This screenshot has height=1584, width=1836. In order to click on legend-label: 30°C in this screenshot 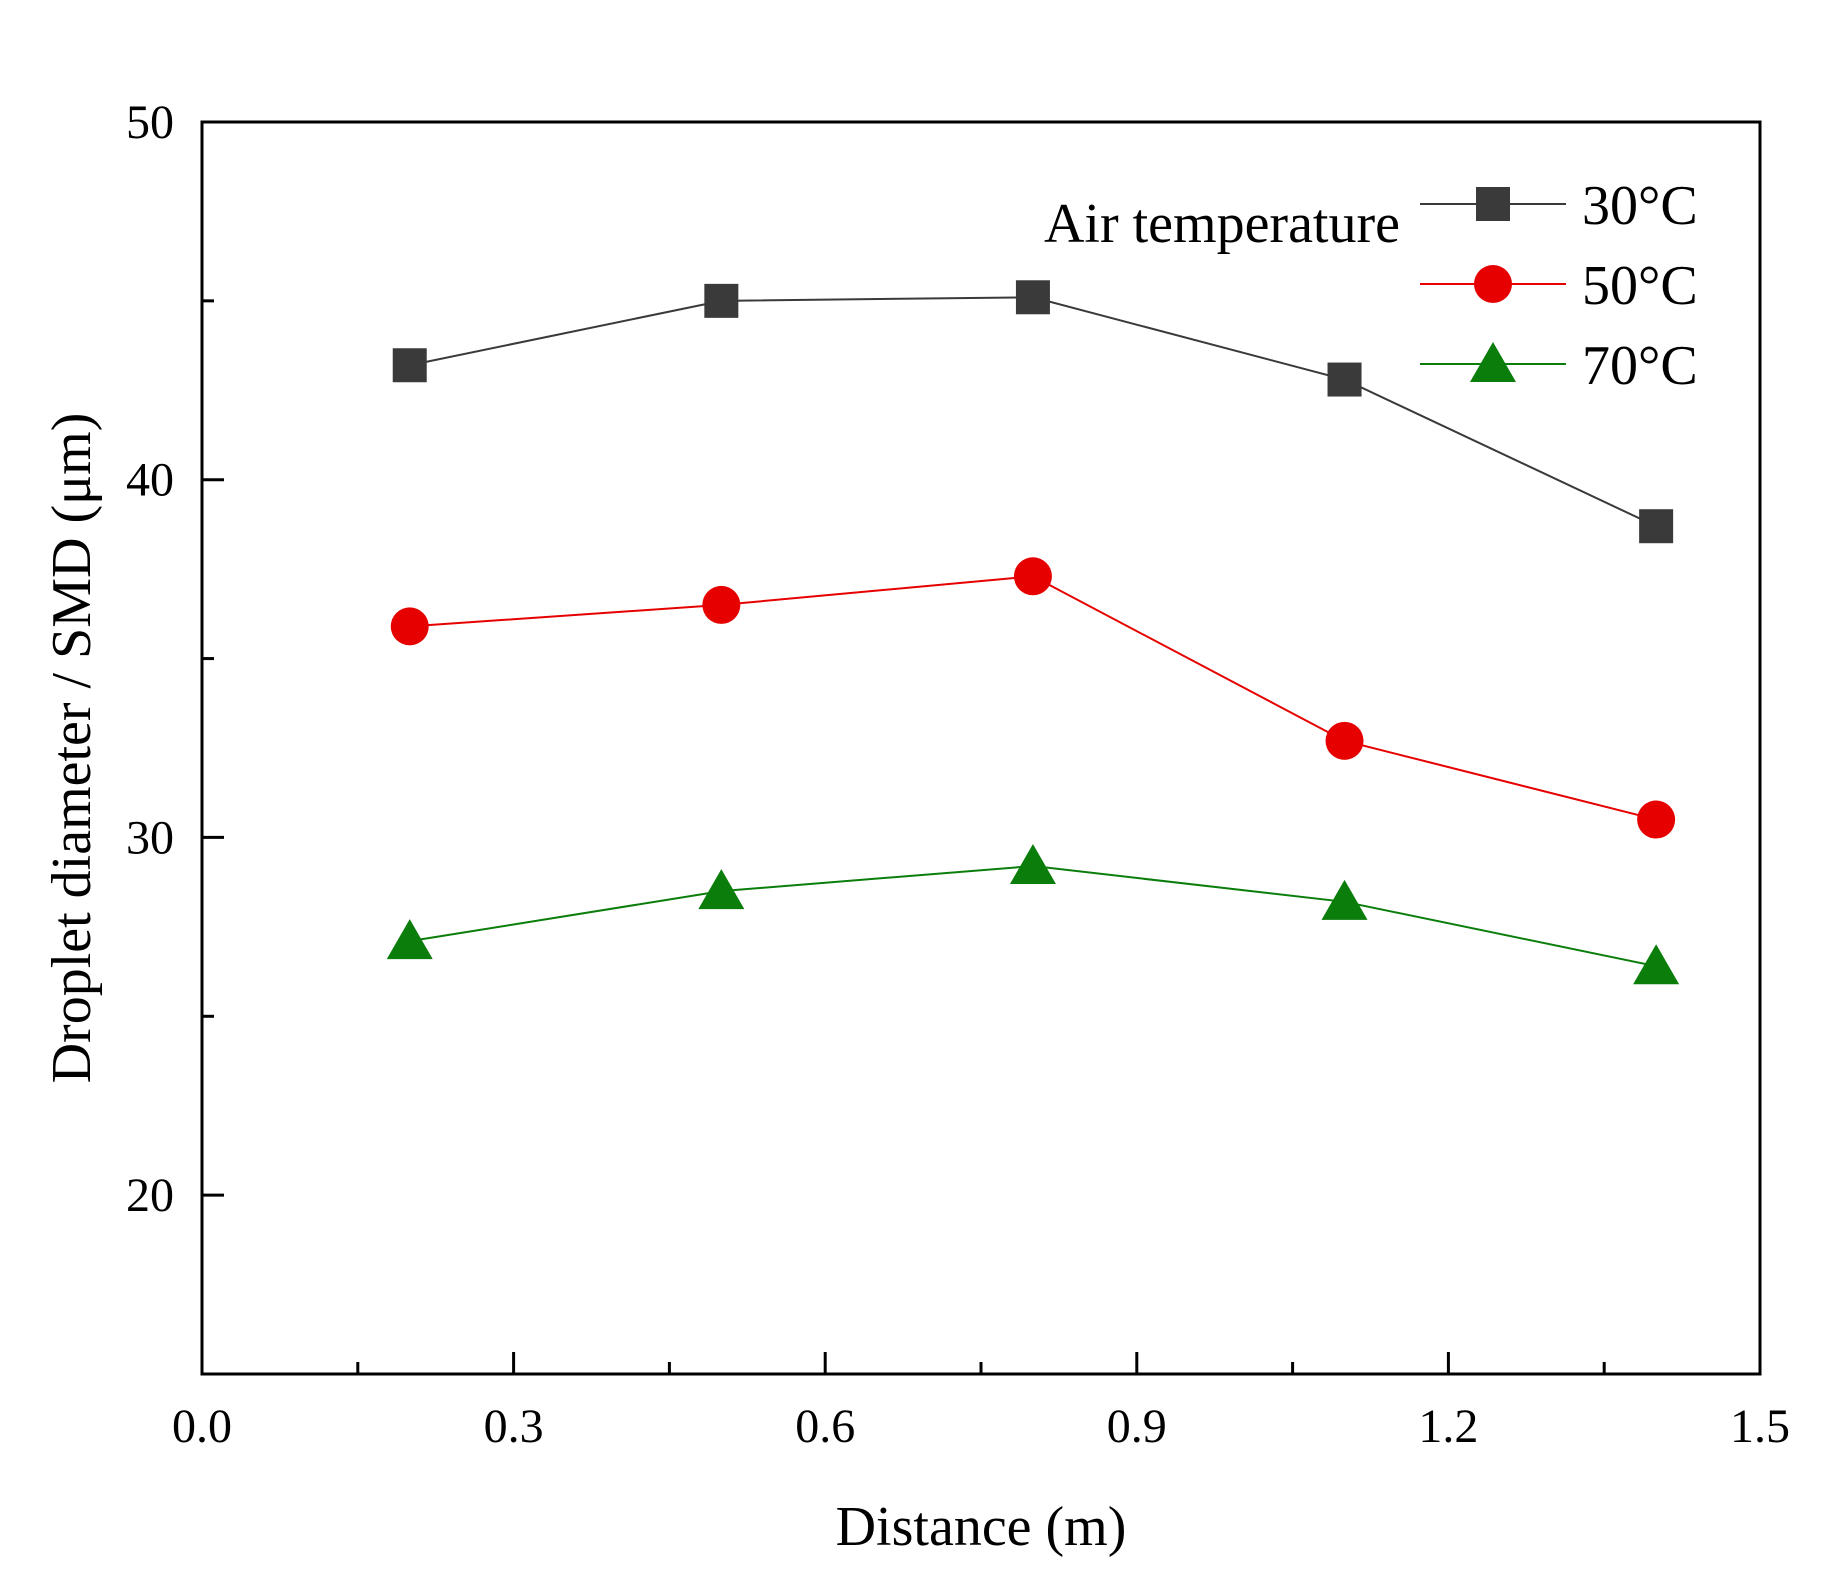, I will do `click(1640, 206)`.